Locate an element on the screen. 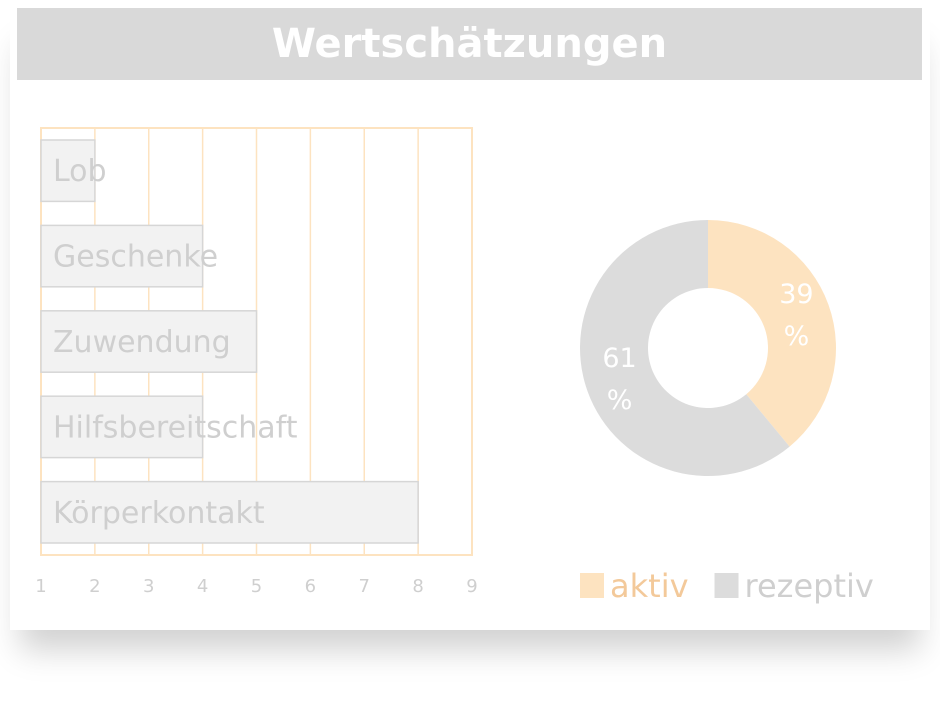 The image size is (940, 710). category-label: Zuwendung is located at coordinates (142, 342).